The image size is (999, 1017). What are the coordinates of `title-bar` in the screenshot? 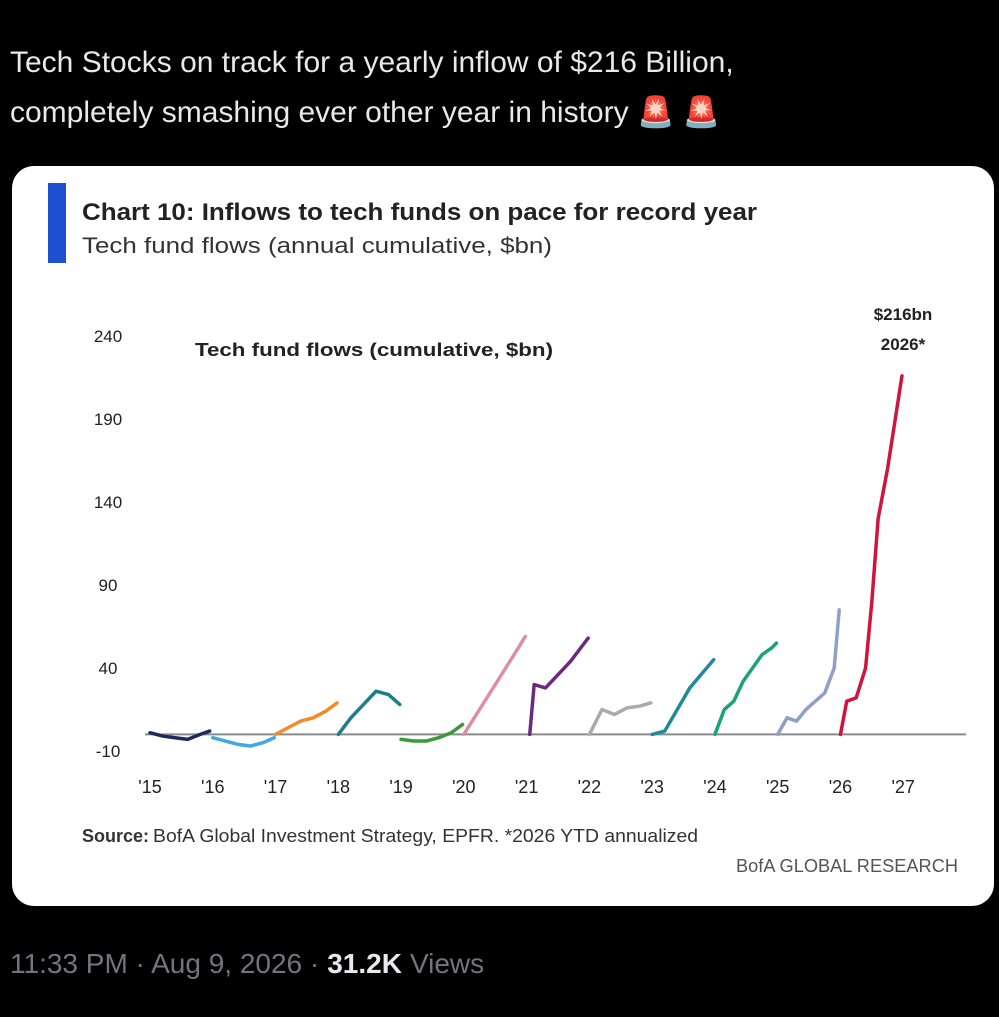 It's located at (57, 223).